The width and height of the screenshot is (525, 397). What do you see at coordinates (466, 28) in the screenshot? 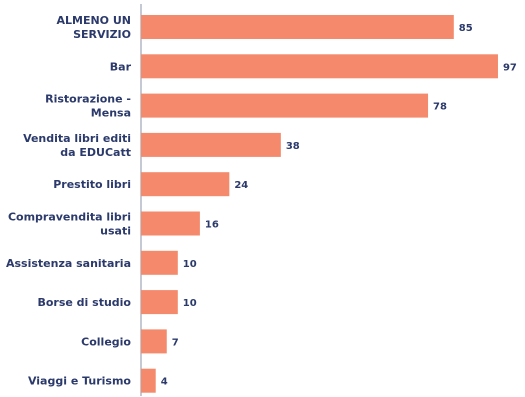
I see `bar-value-label: 85` at bounding box center [466, 28].